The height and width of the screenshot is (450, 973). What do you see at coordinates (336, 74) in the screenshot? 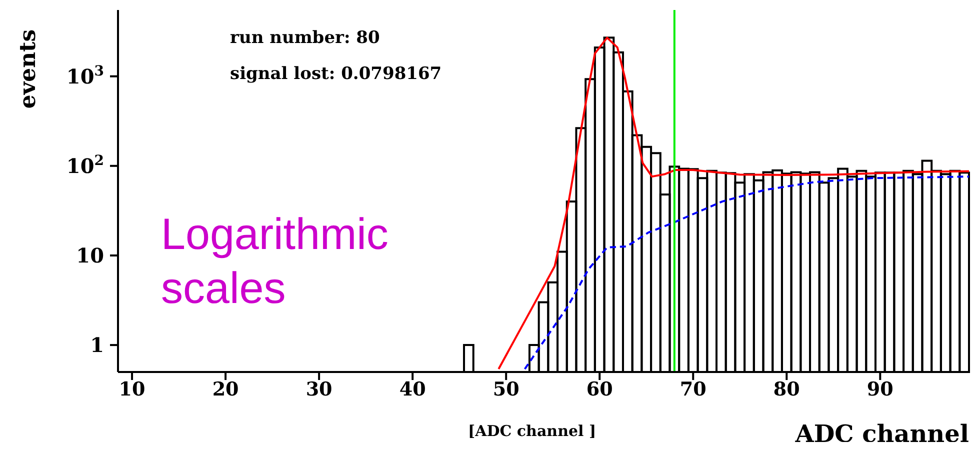
I see `annotation: signal lost: 0.0798167` at bounding box center [336, 74].